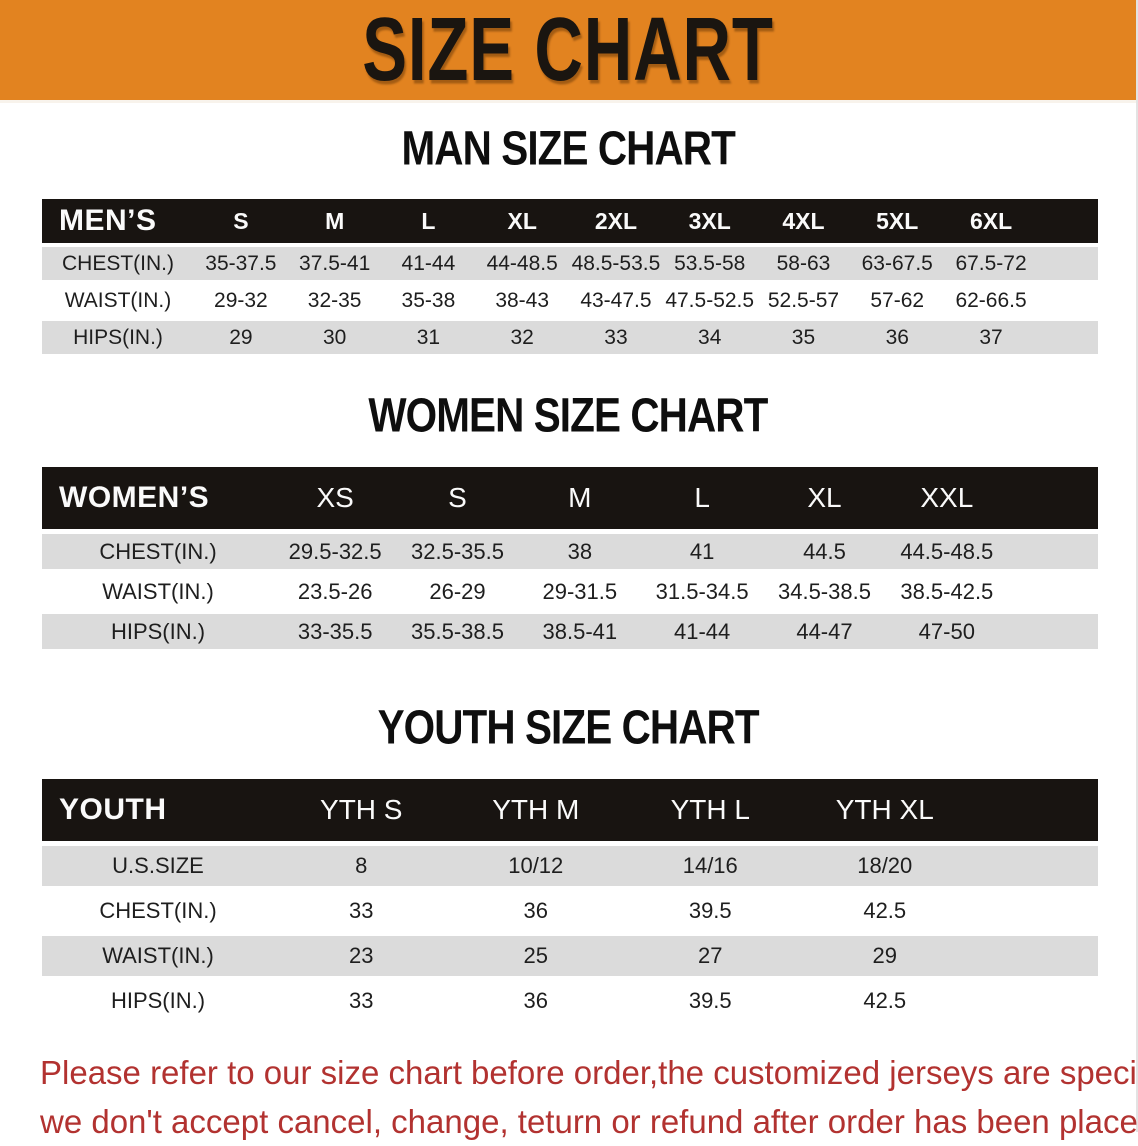 This screenshot has height=1146, width=1138. What do you see at coordinates (991, 263) in the screenshot?
I see `measurement-cell: 67.5-72` at bounding box center [991, 263].